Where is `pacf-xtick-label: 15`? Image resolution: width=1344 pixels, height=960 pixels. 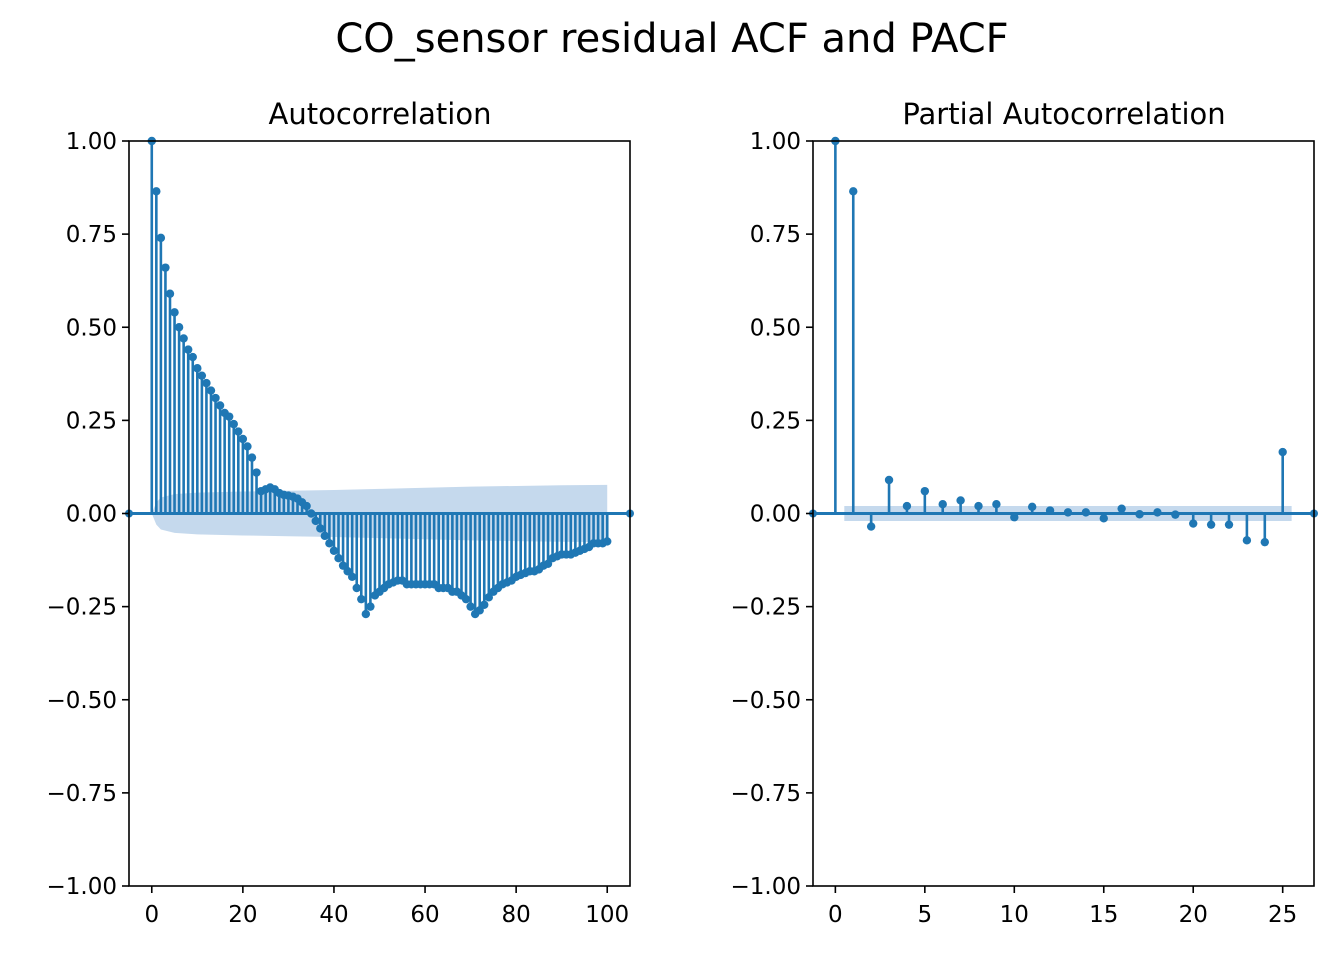
pacf-xtick-label: 15 is located at coordinates (1103, 915).